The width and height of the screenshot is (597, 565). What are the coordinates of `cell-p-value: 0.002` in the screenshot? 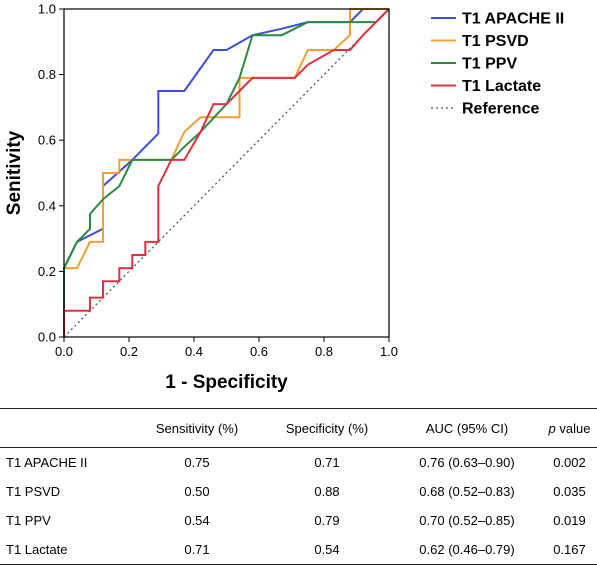 It's located at (569, 462).